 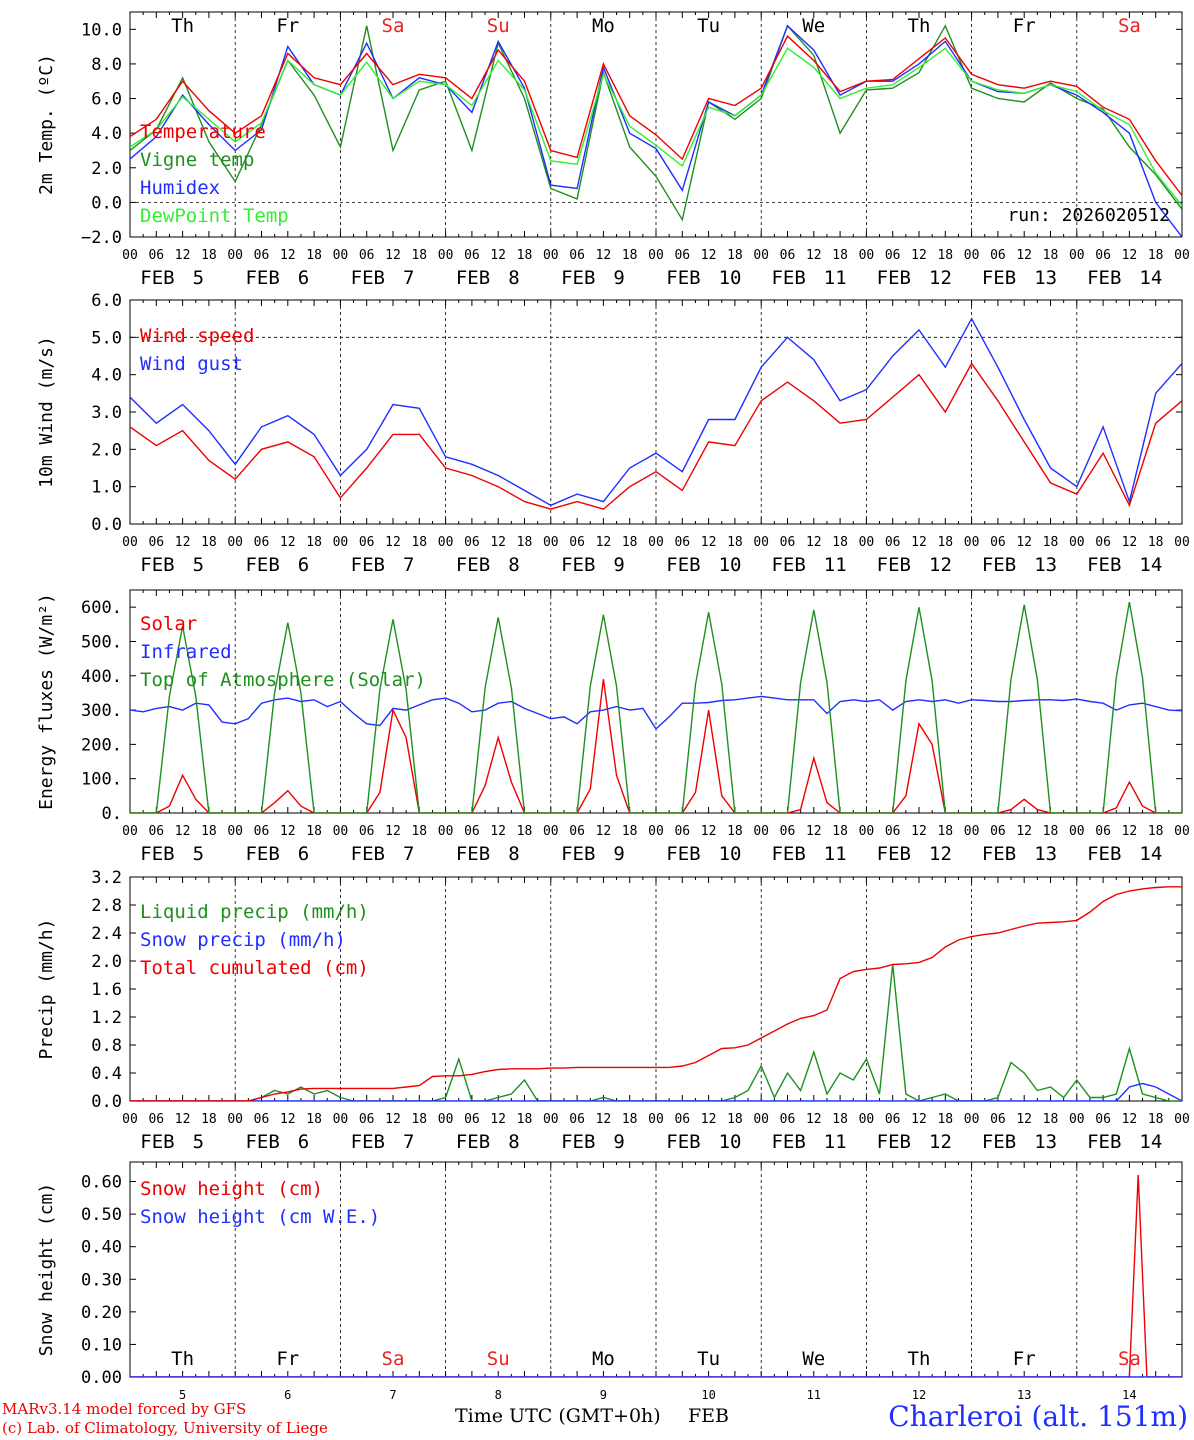 What do you see at coordinates (101, 1345) in the screenshot?
I see `y-tick-label: 0.10` at bounding box center [101, 1345].